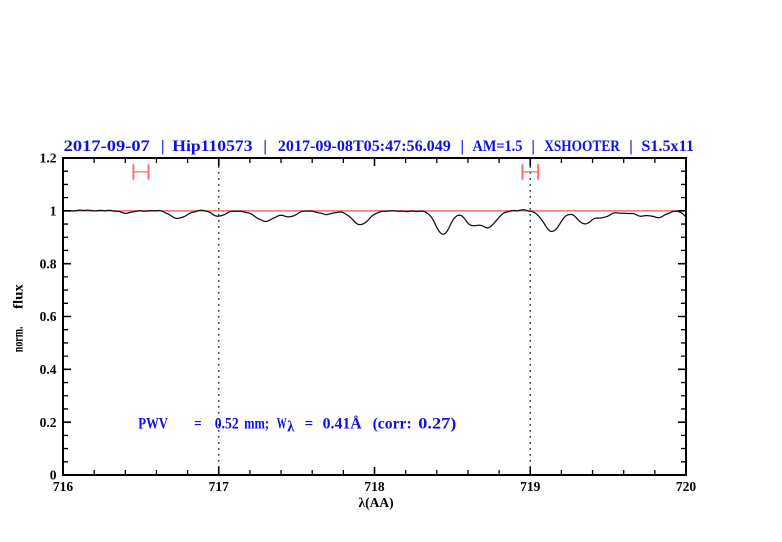 This screenshot has width=782, height=542. What do you see at coordinates (53, 475) in the screenshot?
I see `svg-text: 0` at bounding box center [53, 475].